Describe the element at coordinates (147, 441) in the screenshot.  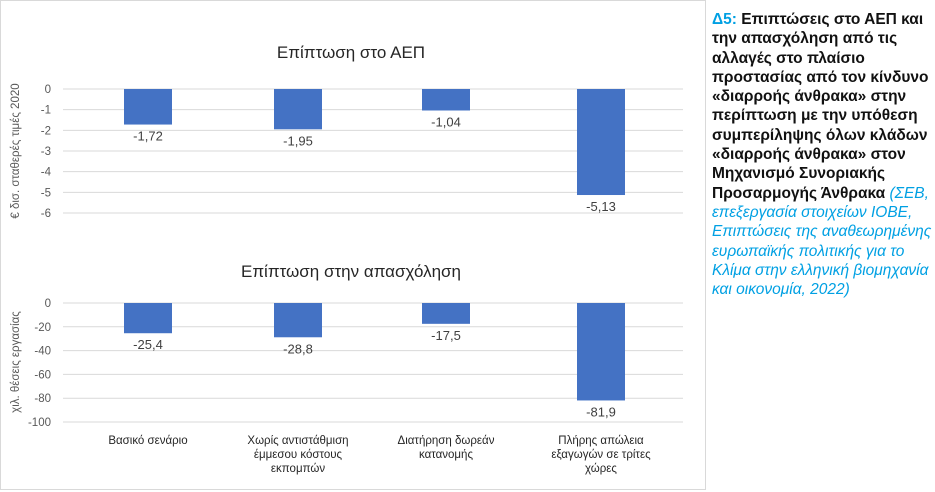
I see `category-label: Βασικό σενάριο` at that location.